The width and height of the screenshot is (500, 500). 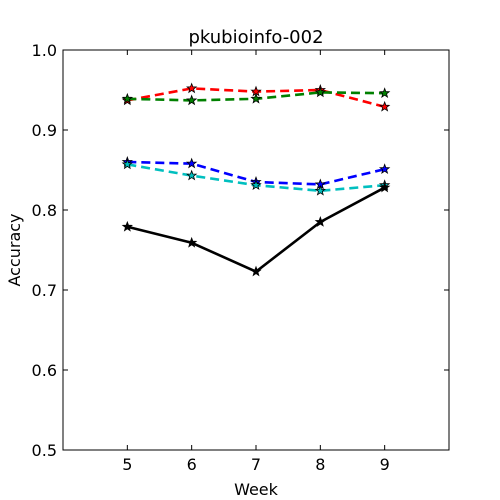 I want to click on y-tick-label: 1.0, so click(x=44, y=50).